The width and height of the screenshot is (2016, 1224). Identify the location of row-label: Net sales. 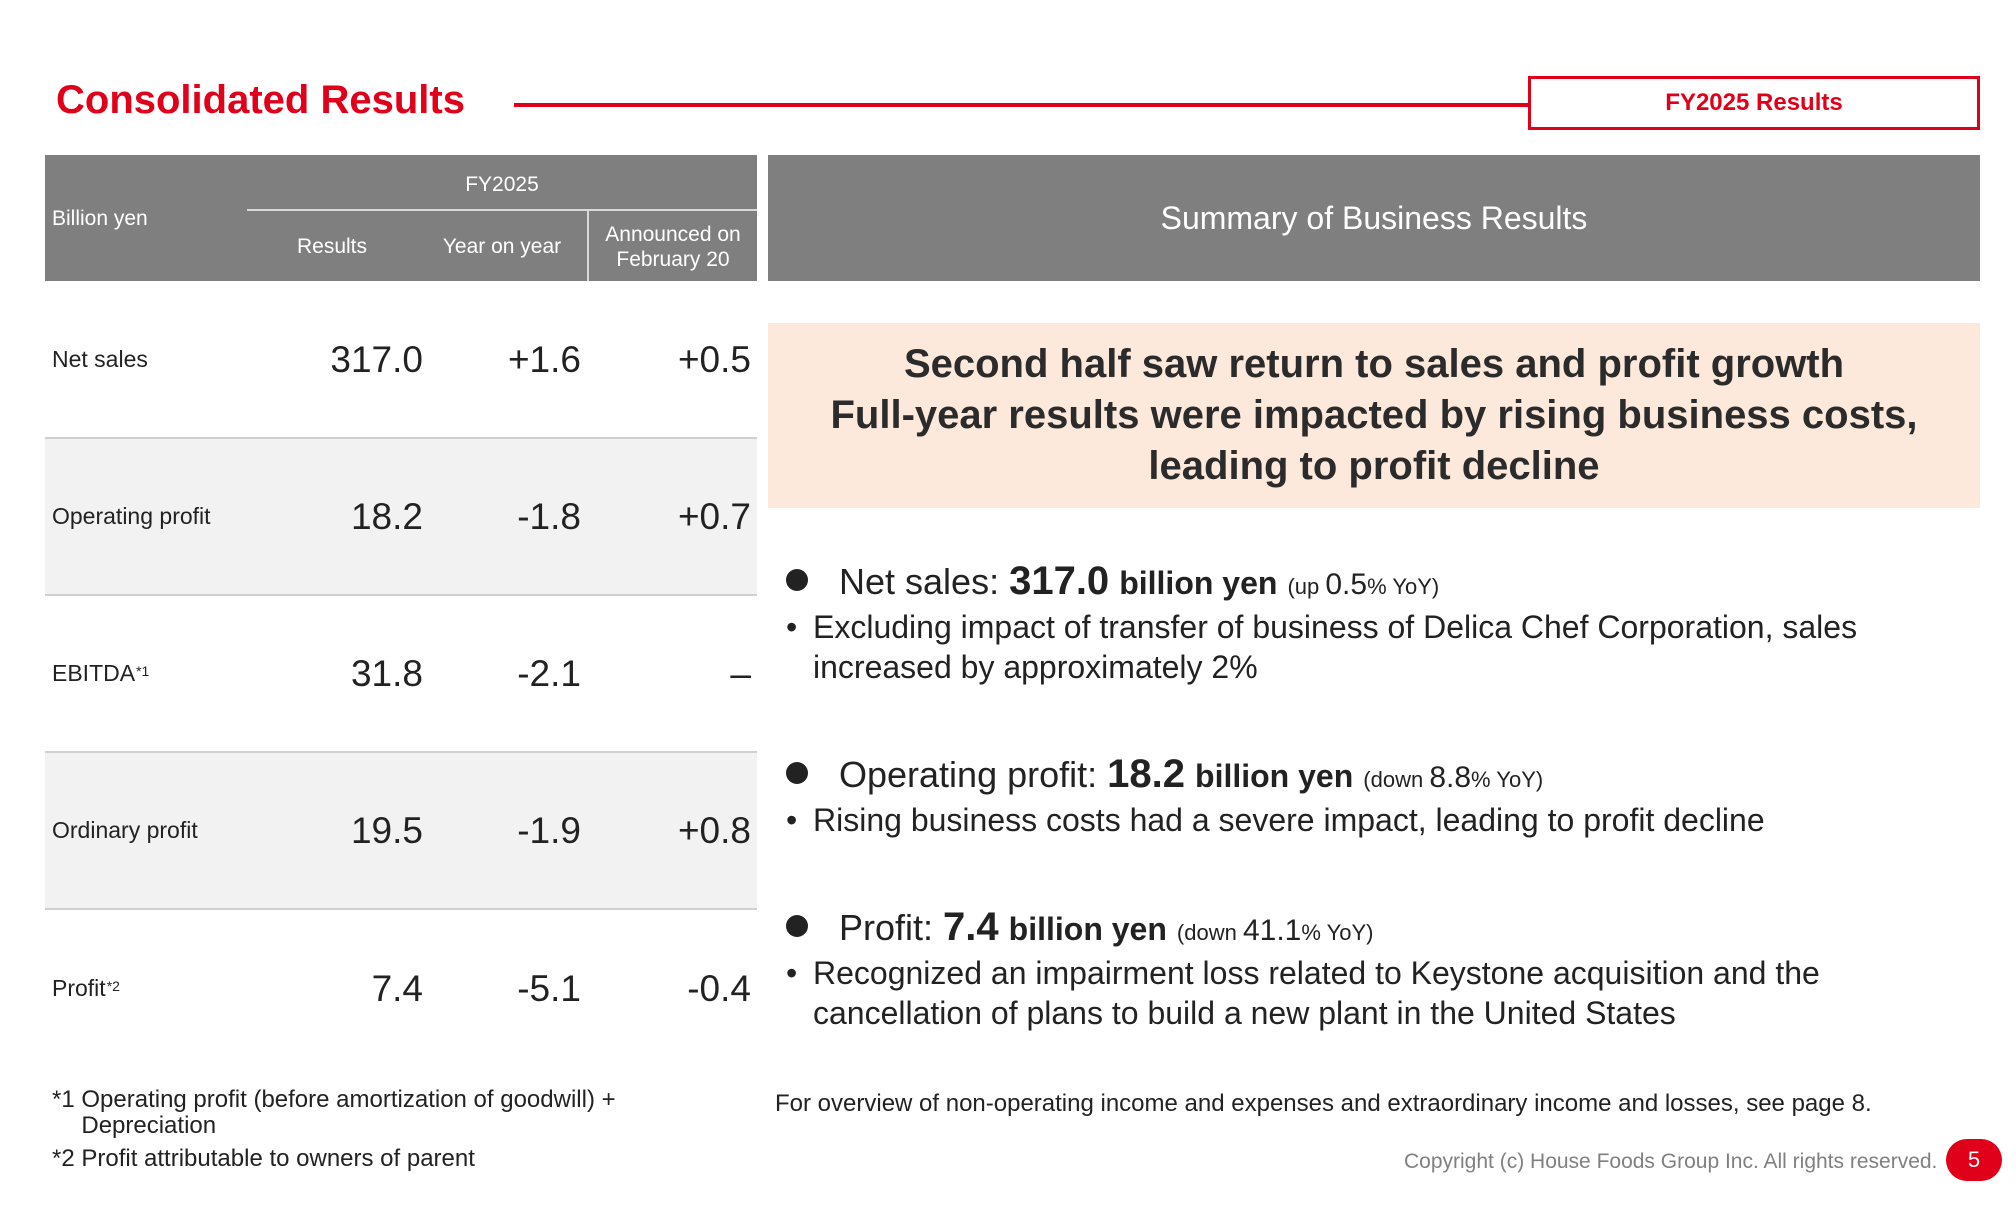
(100, 359).